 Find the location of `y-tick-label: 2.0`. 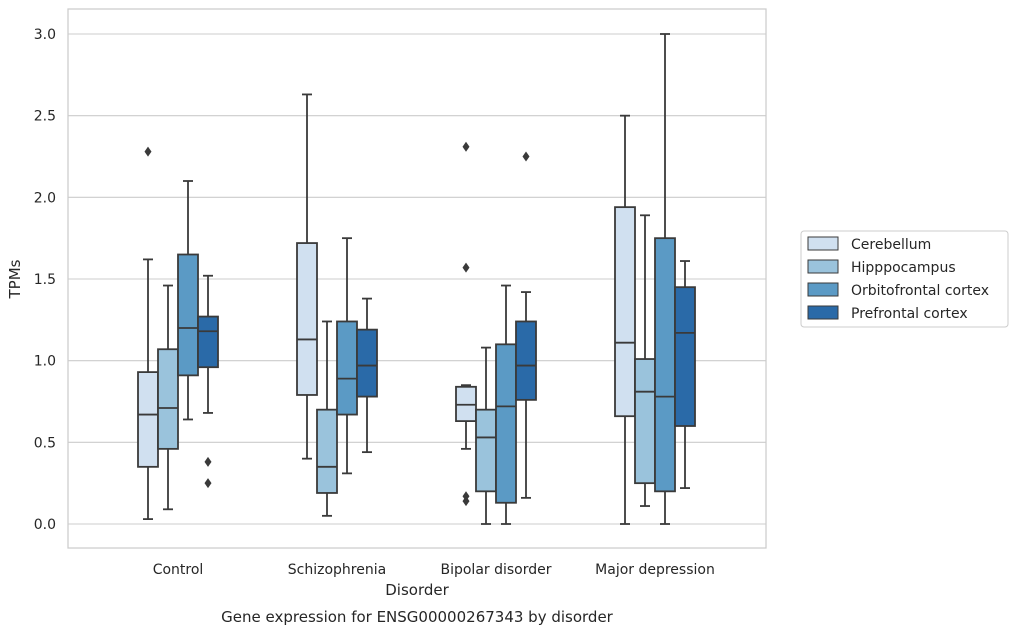

y-tick-label: 2.0 is located at coordinates (45, 198).